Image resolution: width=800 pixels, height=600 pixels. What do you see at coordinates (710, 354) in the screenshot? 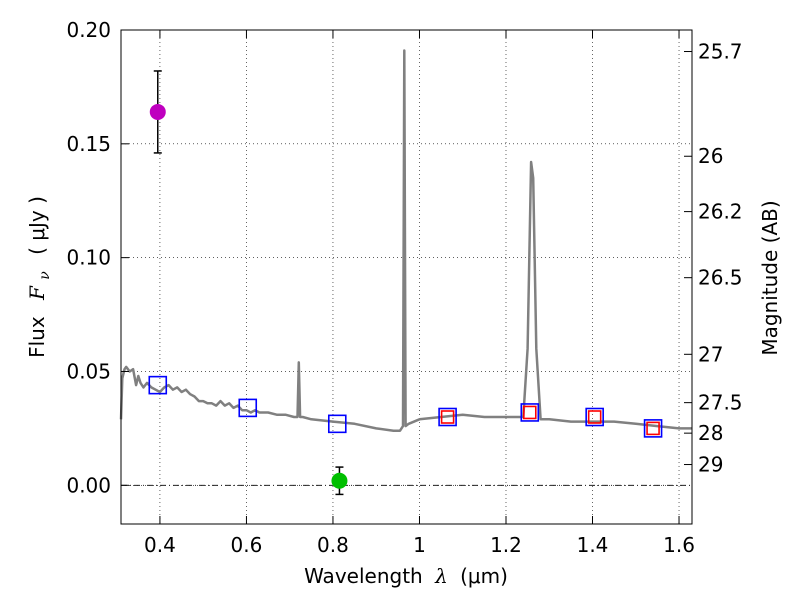
I see `y2-tick-label: 27` at bounding box center [710, 354].